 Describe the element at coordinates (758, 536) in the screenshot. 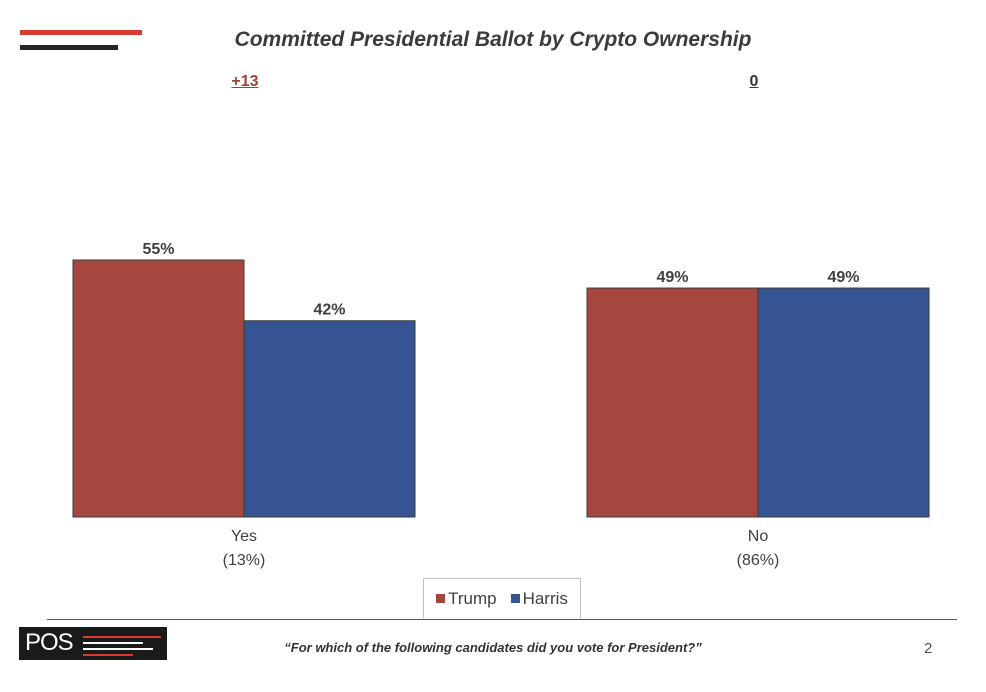

I see `category-label-no: No` at that location.